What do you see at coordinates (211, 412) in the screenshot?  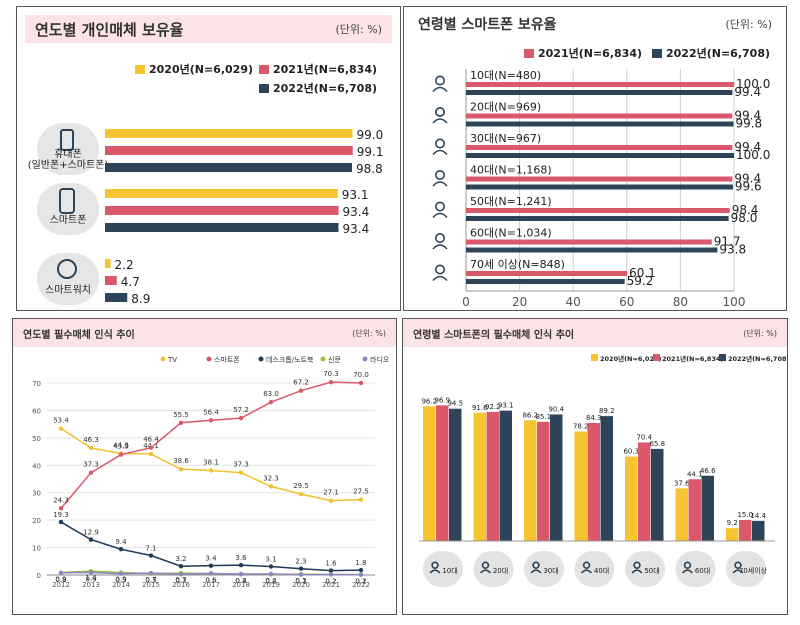 I see `data-label: 56.4` at bounding box center [211, 412].